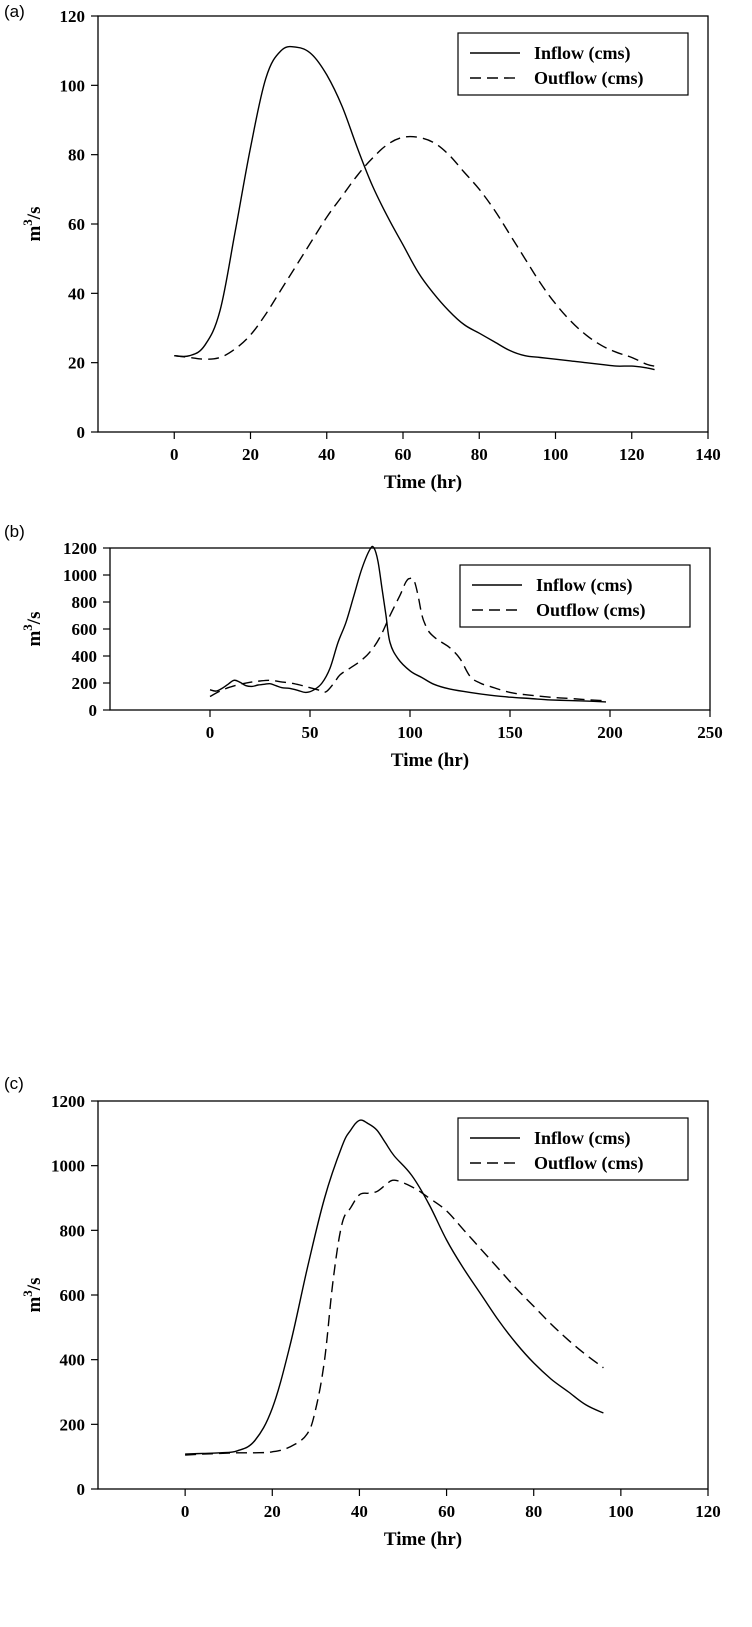 The width and height of the screenshot is (752, 1627). What do you see at coordinates (708, 454) in the screenshot?
I see `x-tick-label: 140` at bounding box center [708, 454].